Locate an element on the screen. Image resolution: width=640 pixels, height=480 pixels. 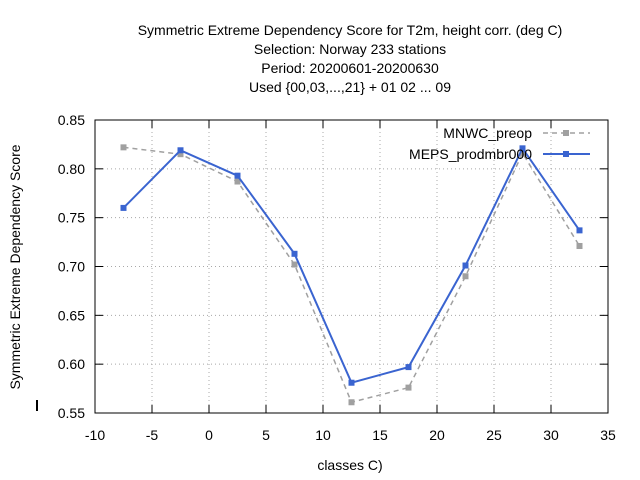
y-tick-label: 0.80 is located at coordinates (71, 169).